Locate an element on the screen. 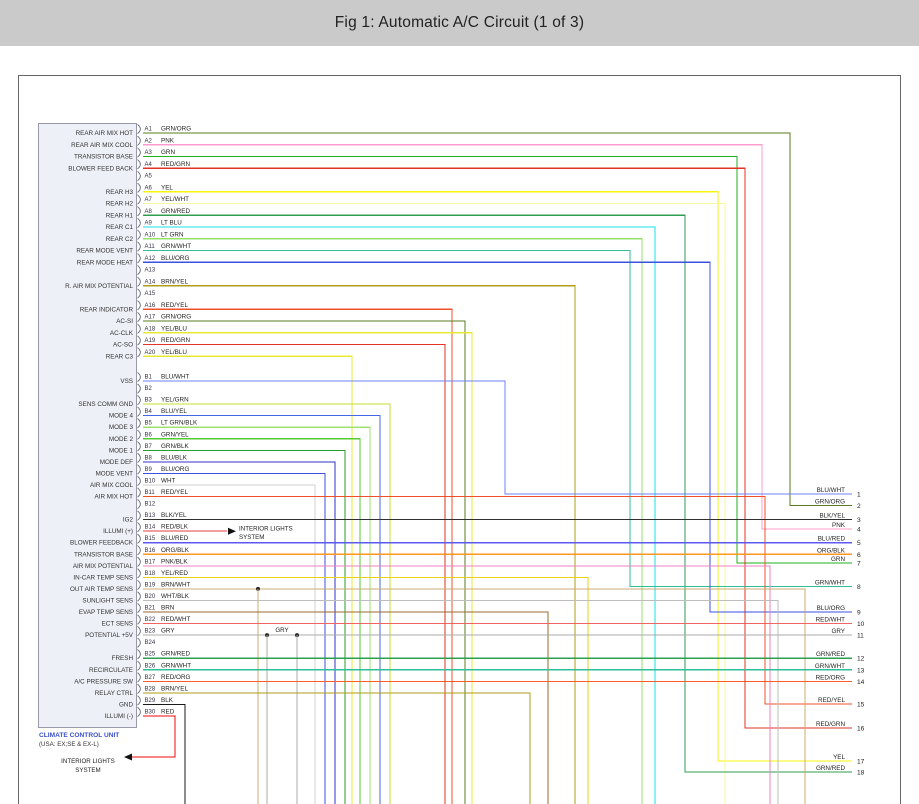  wire-color-label: GRN/WHT is located at coordinates (176, 246).